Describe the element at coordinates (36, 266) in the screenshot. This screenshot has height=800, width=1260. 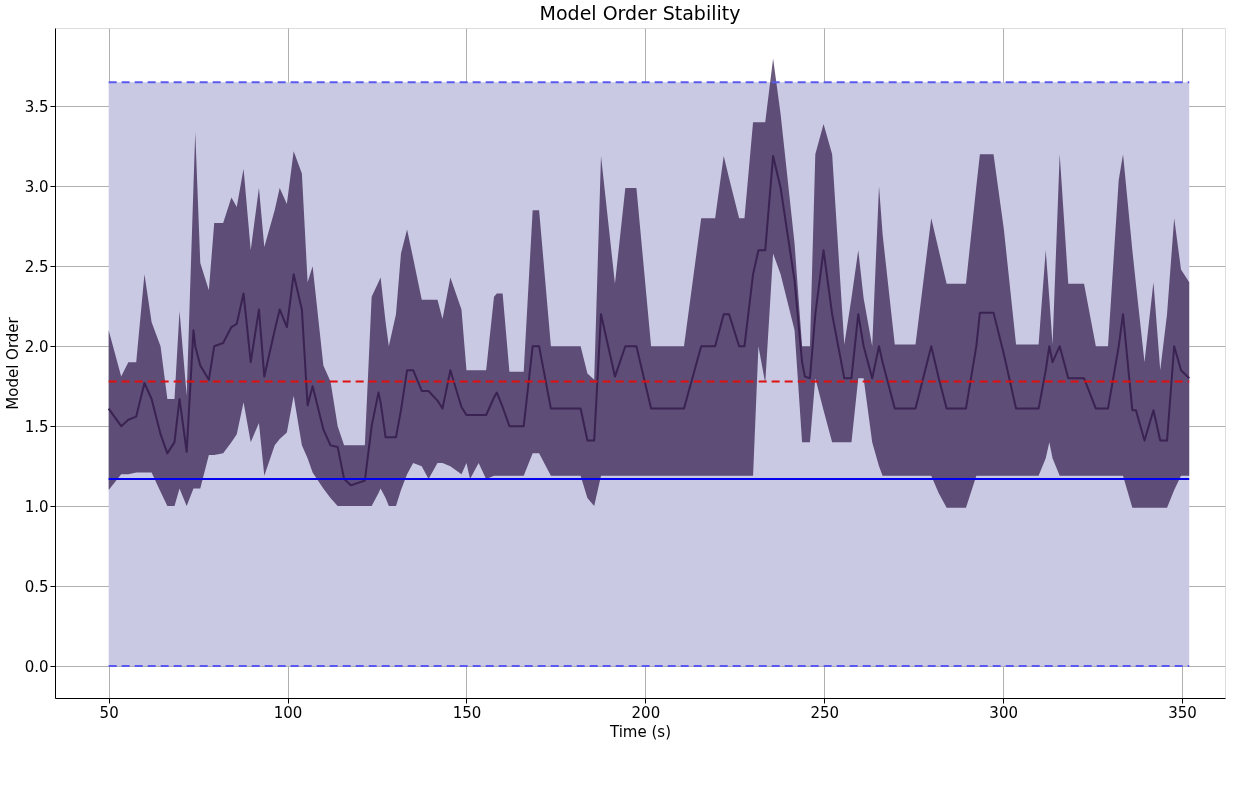
I see `y-tick-label: 2.5` at that location.